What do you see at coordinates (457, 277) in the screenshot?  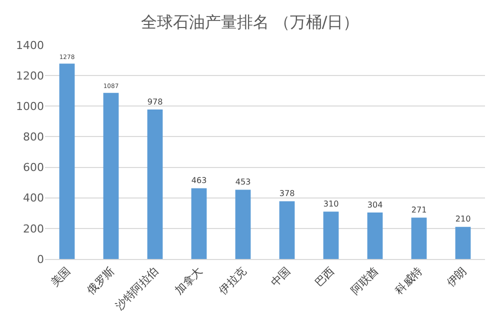 I see `x-tick-label: 伊朗` at bounding box center [457, 277].